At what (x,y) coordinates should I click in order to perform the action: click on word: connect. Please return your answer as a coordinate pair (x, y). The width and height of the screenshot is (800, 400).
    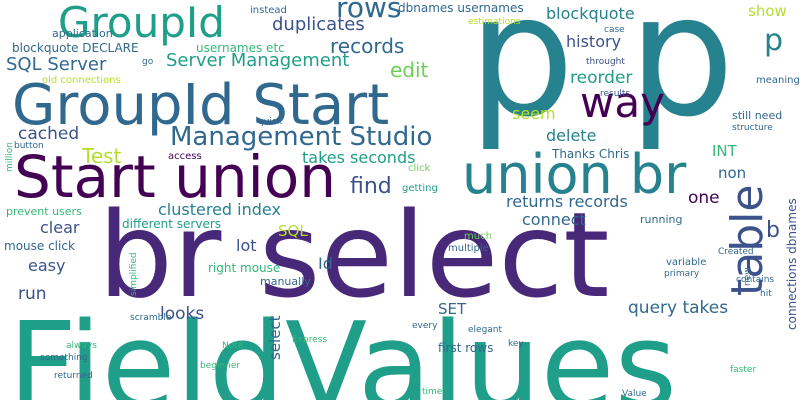
    Looking at the image, I should click on (554, 219).